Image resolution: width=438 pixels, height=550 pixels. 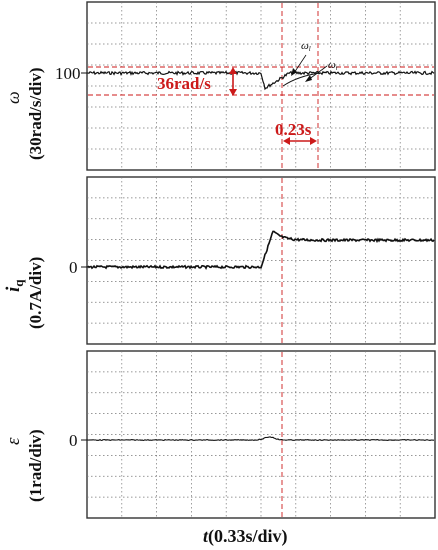 What do you see at coordinates (261, 250) in the screenshot?
I see `current-trace` at bounding box center [261, 250].